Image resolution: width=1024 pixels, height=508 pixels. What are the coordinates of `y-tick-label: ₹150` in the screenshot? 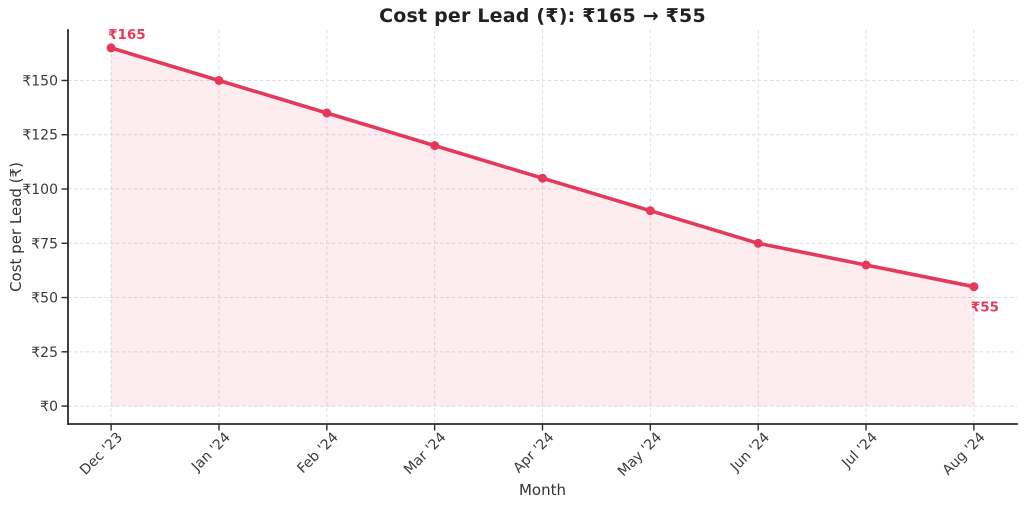 It's located at (40, 81).